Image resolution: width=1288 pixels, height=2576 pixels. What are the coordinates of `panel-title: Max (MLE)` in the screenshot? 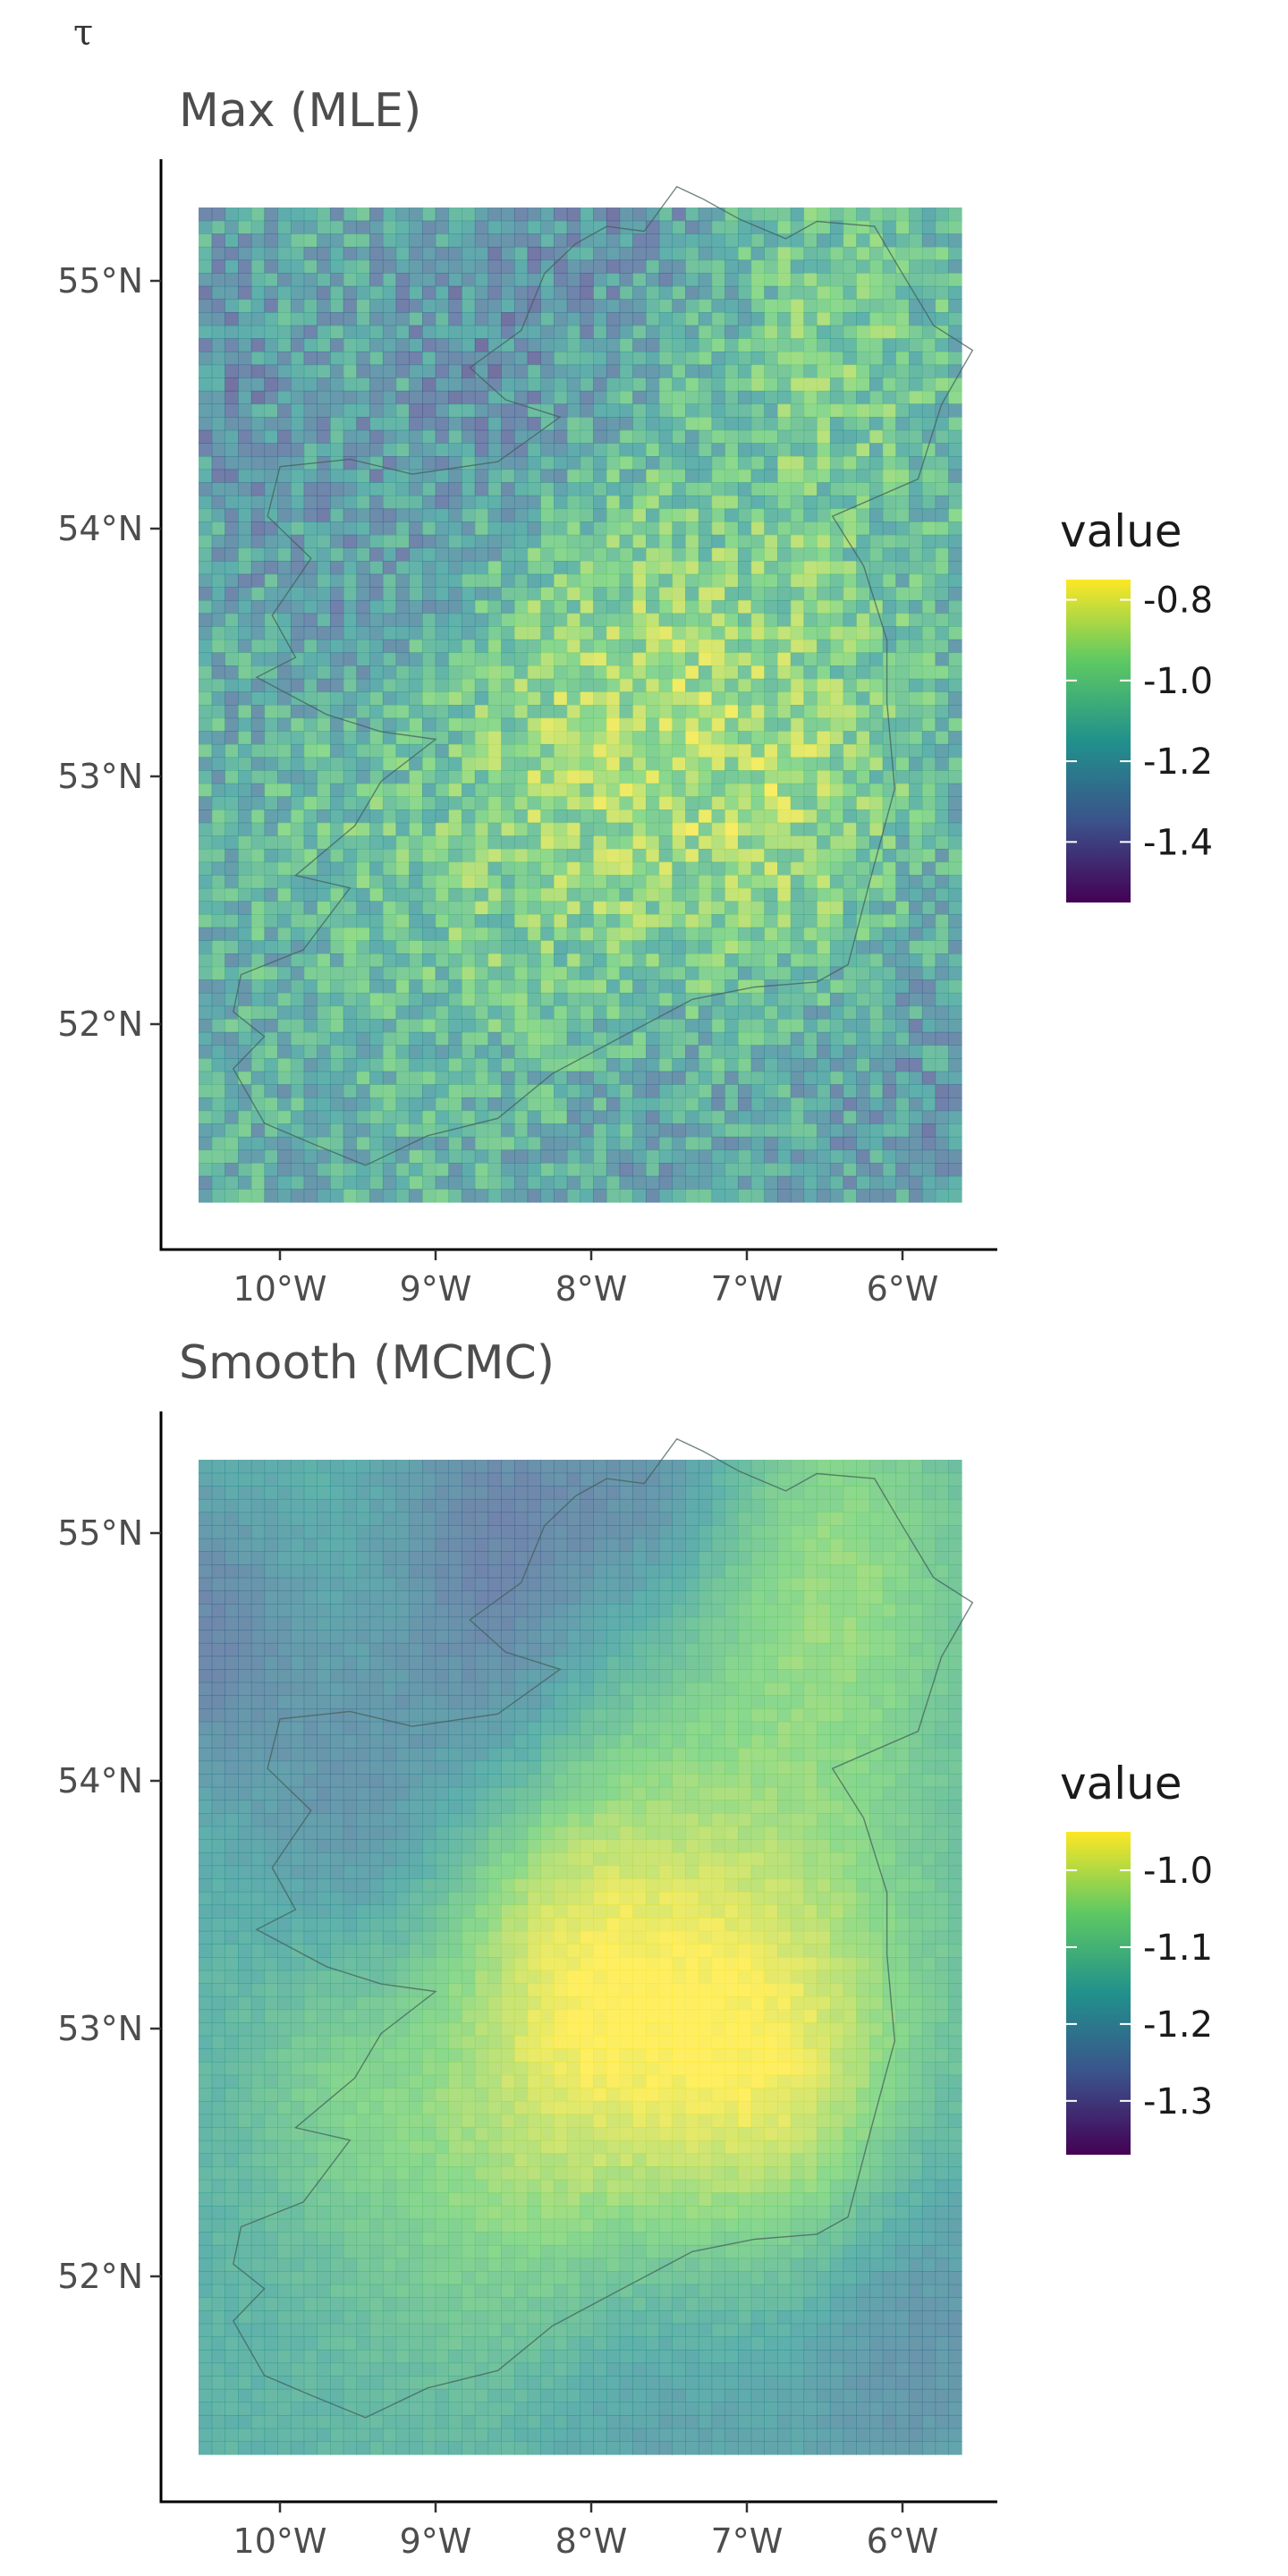 It's located at (300, 111).